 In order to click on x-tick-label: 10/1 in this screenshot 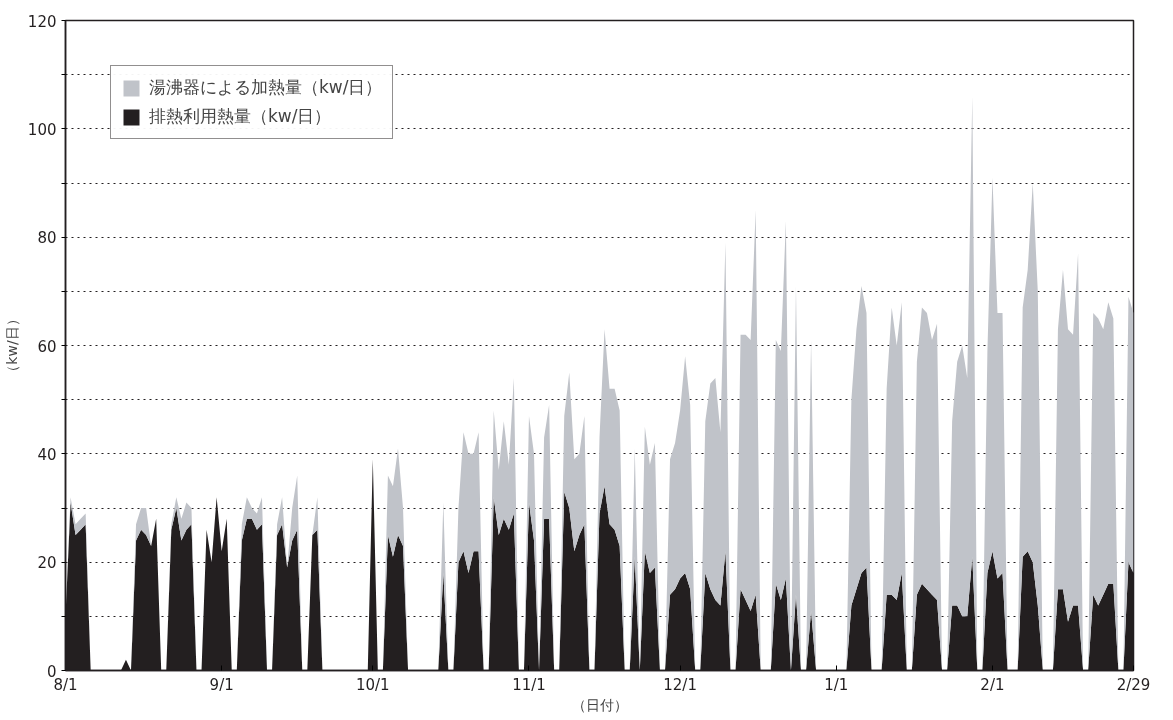, I will do `click(372, 684)`.